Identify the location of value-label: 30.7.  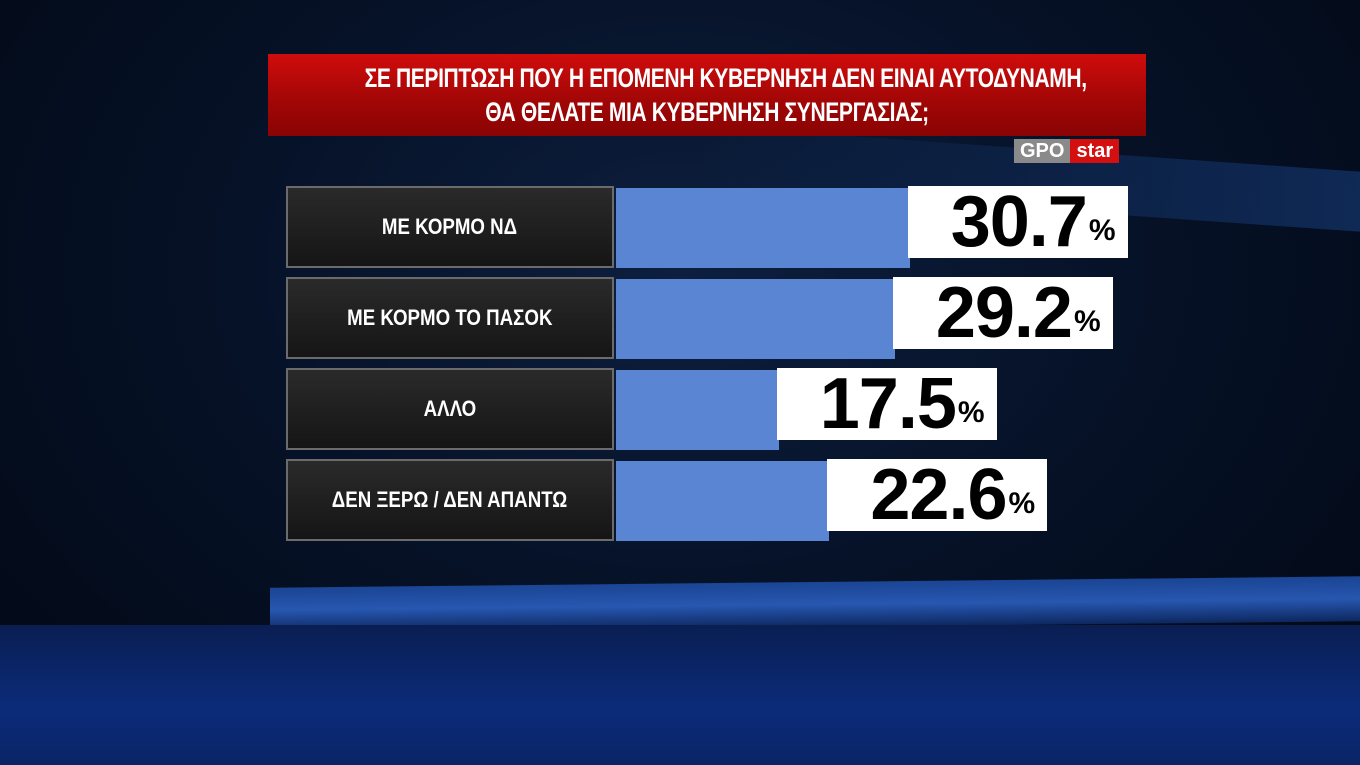
(1019, 222).